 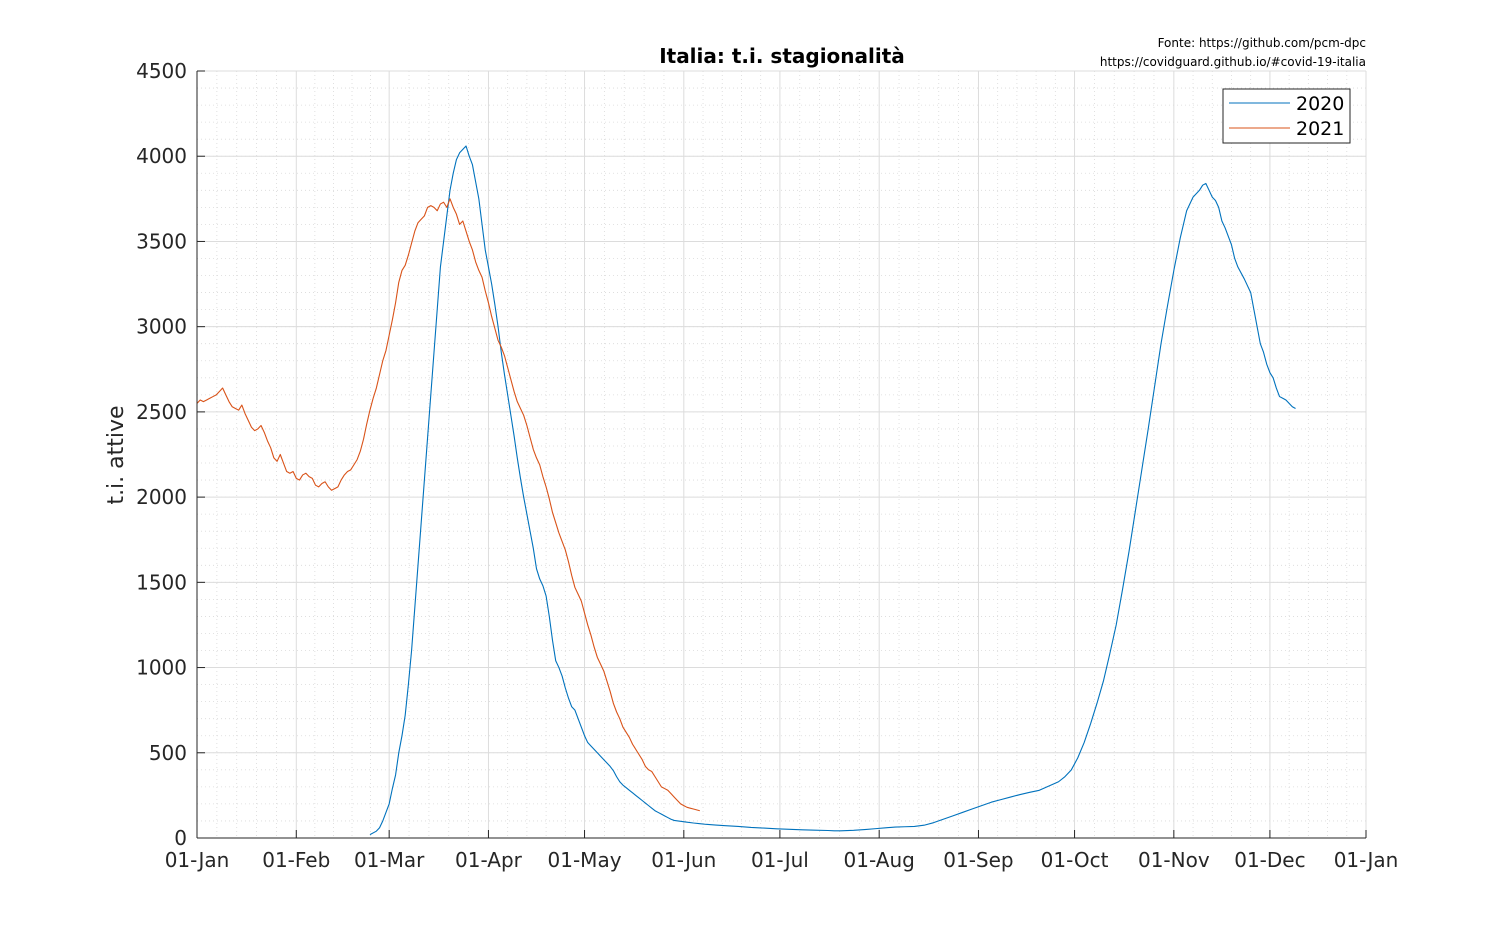 What do you see at coordinates (1320, 129) in the screenshot?
I see `legend-label-2021: 2021` at bounding box center [1320, 129].